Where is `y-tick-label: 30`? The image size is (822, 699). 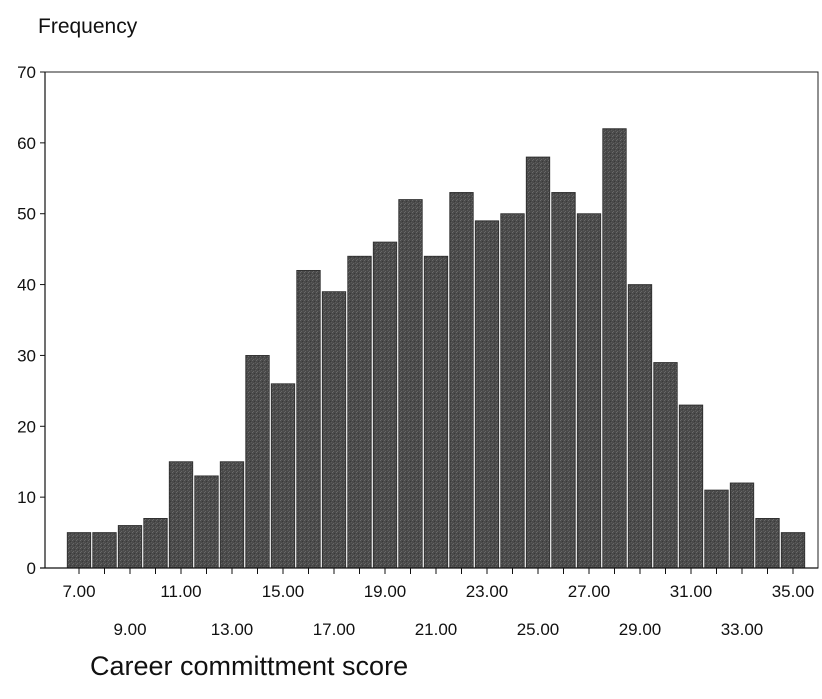
y-tick-label: 30 is located at coordinates (26, 355).